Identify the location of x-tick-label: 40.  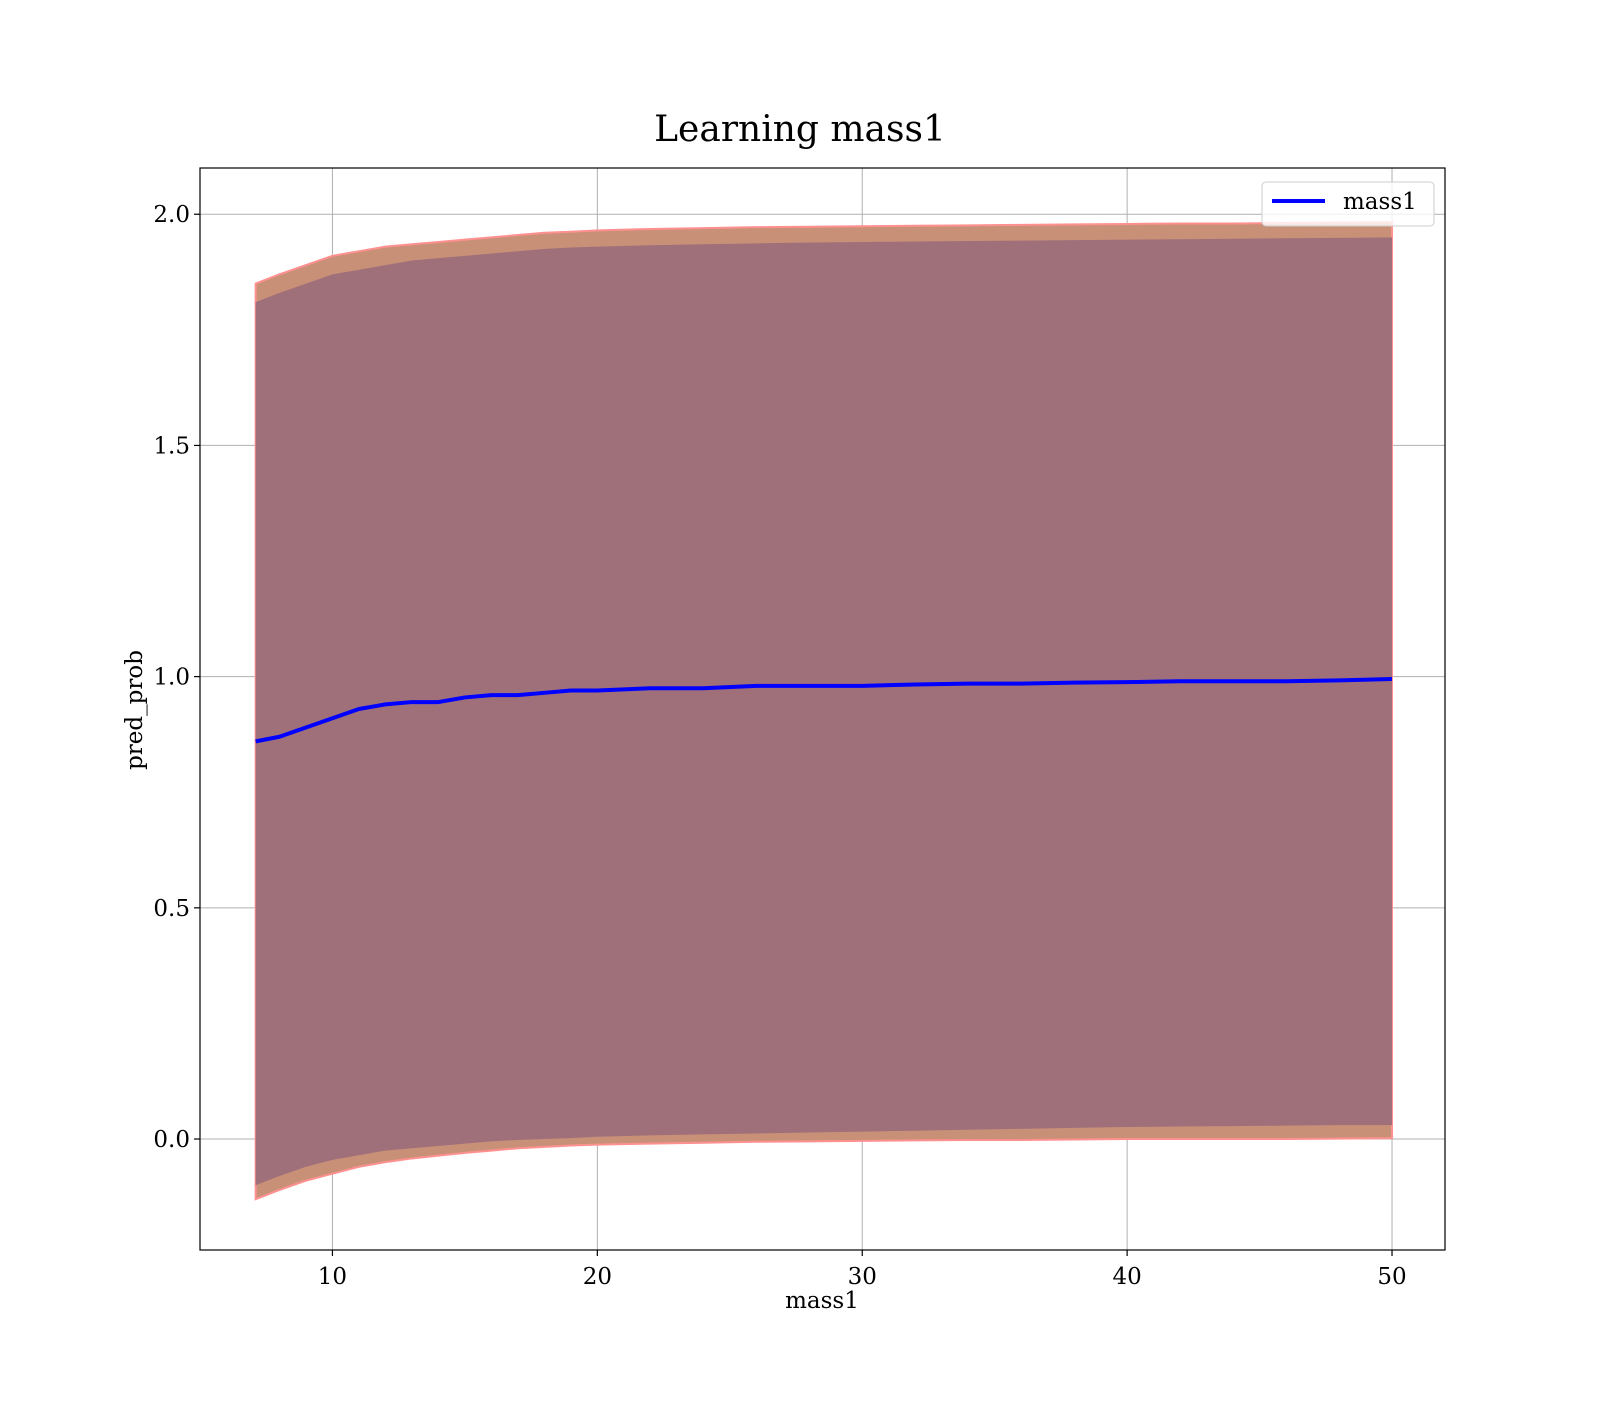
(1126, 1277).